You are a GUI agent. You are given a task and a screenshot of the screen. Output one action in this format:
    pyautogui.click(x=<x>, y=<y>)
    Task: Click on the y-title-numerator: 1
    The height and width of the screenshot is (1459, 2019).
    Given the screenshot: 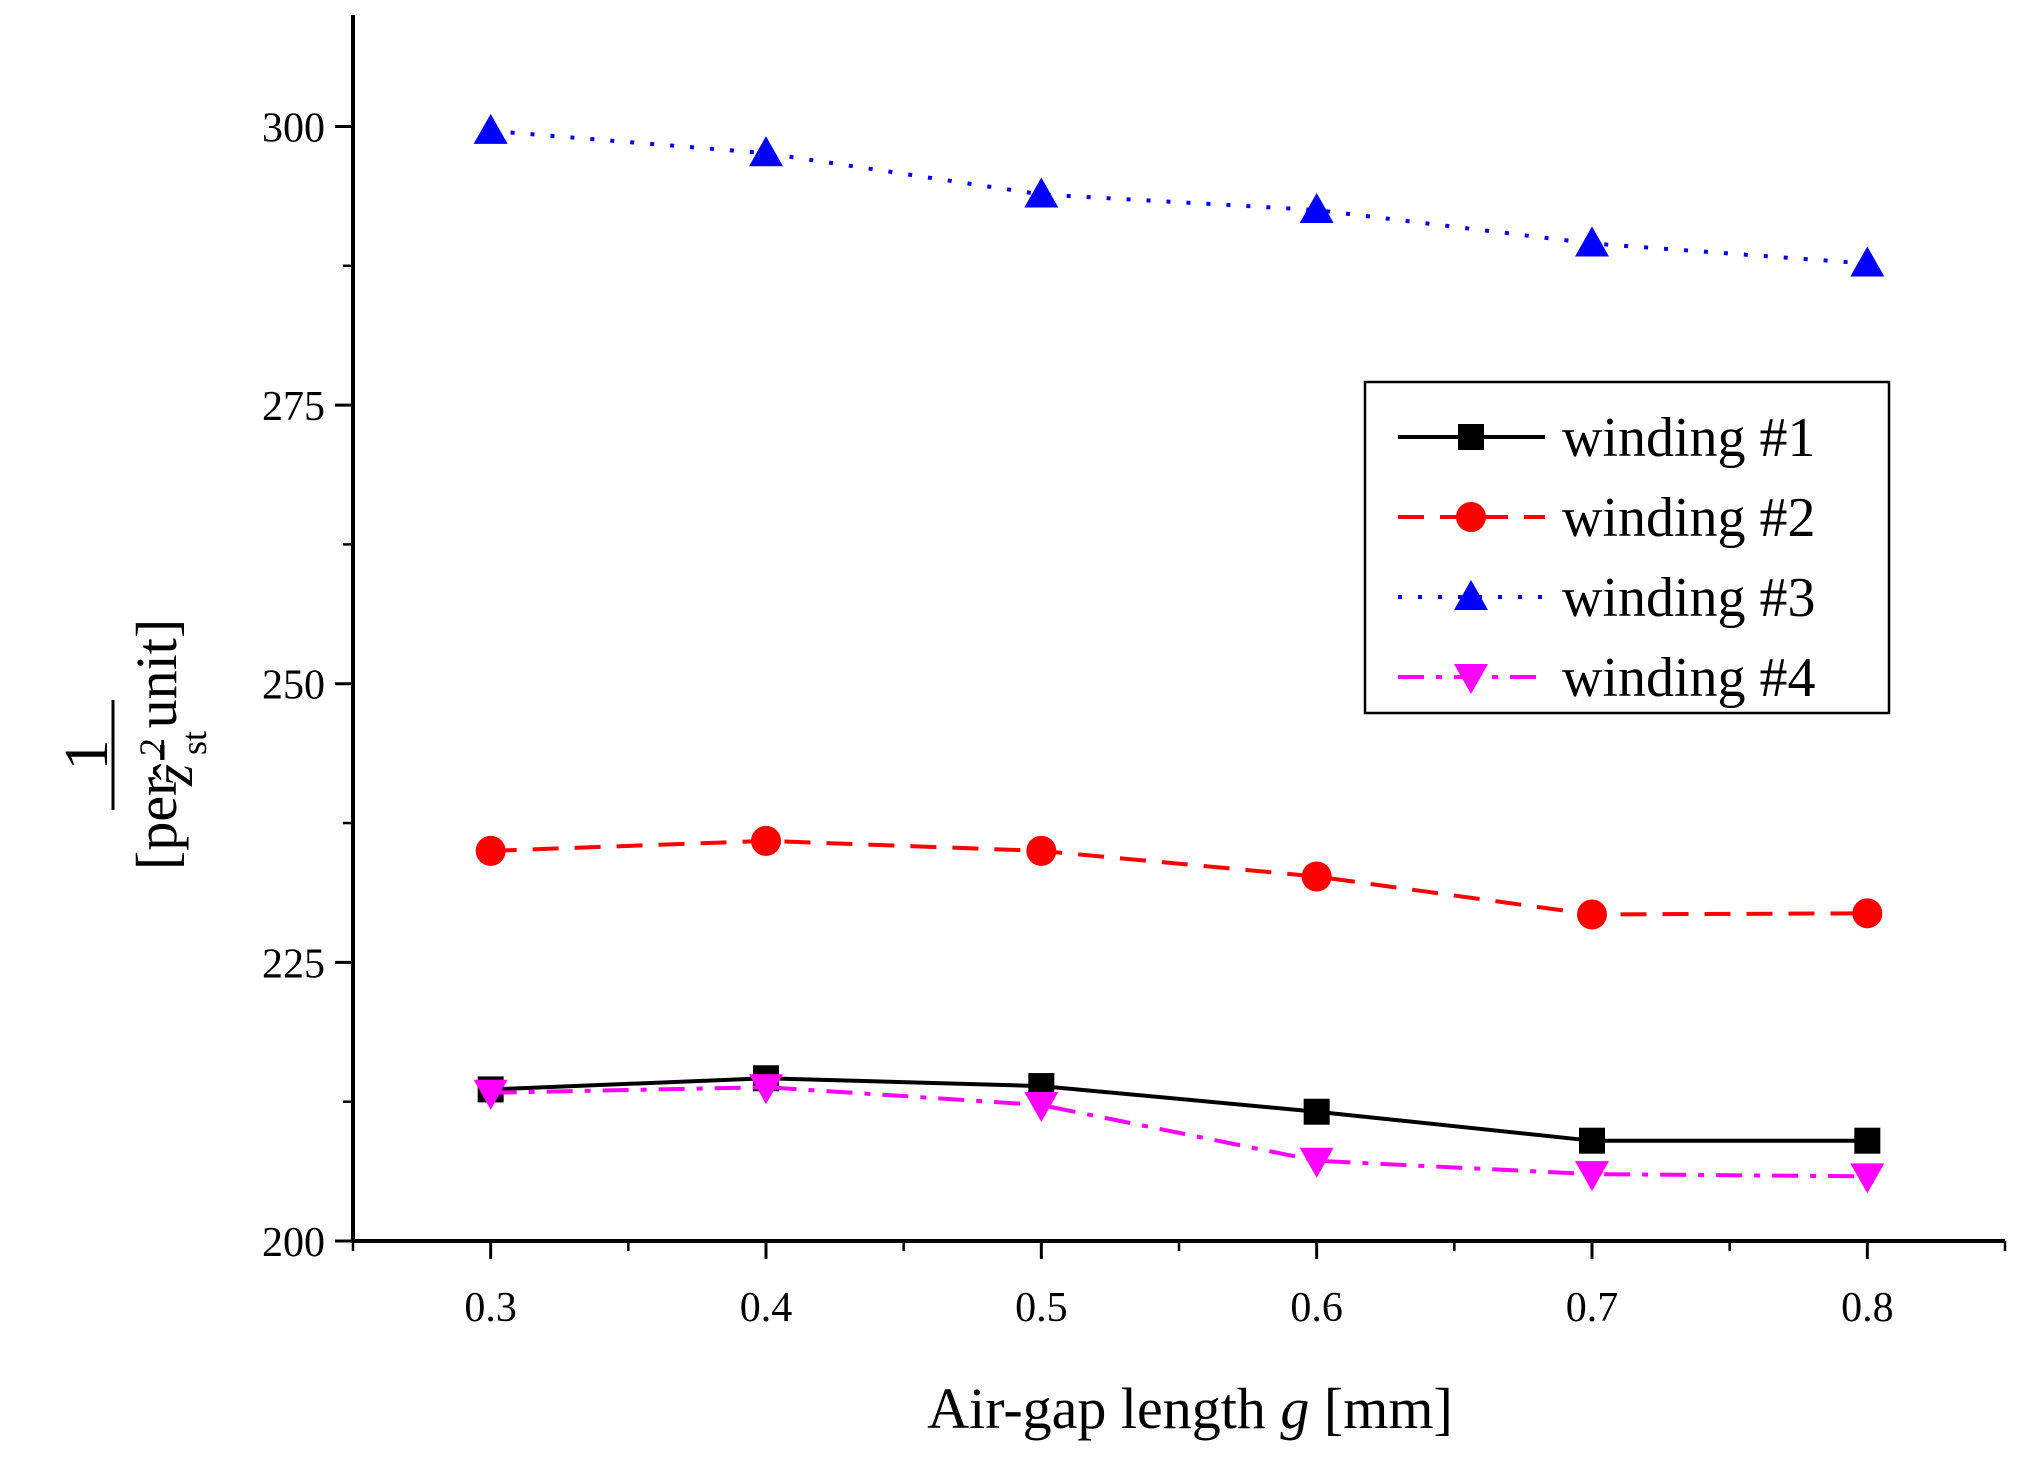 What is the action you would take?
    pyautogui.click(x=87, y=755)
    